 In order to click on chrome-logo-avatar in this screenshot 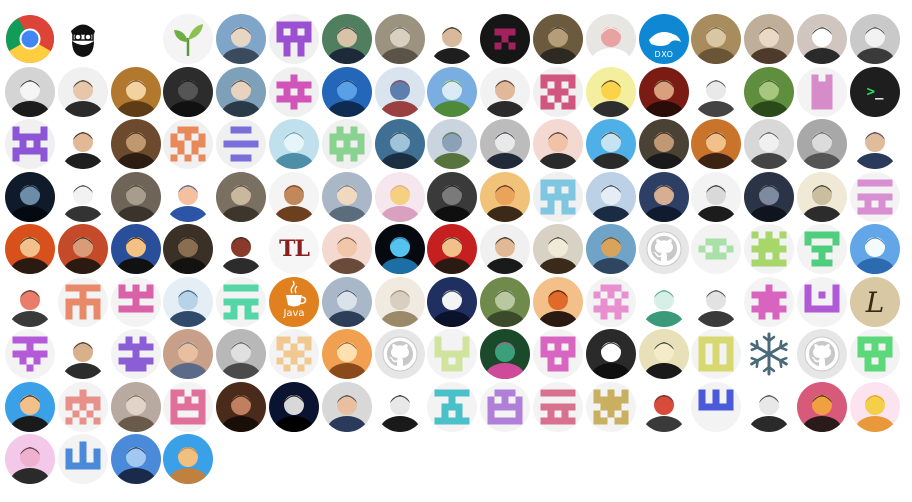, I will do `click(30, 39)`.